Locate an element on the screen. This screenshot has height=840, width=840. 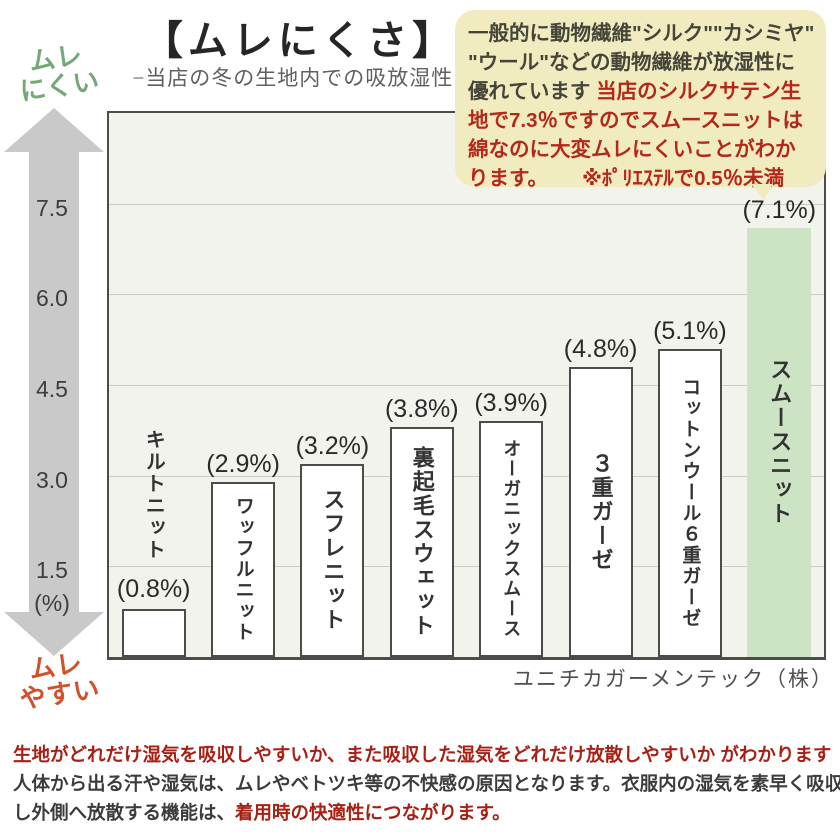
y-tick-label: 3.0 is located at coordinates (52, 479).